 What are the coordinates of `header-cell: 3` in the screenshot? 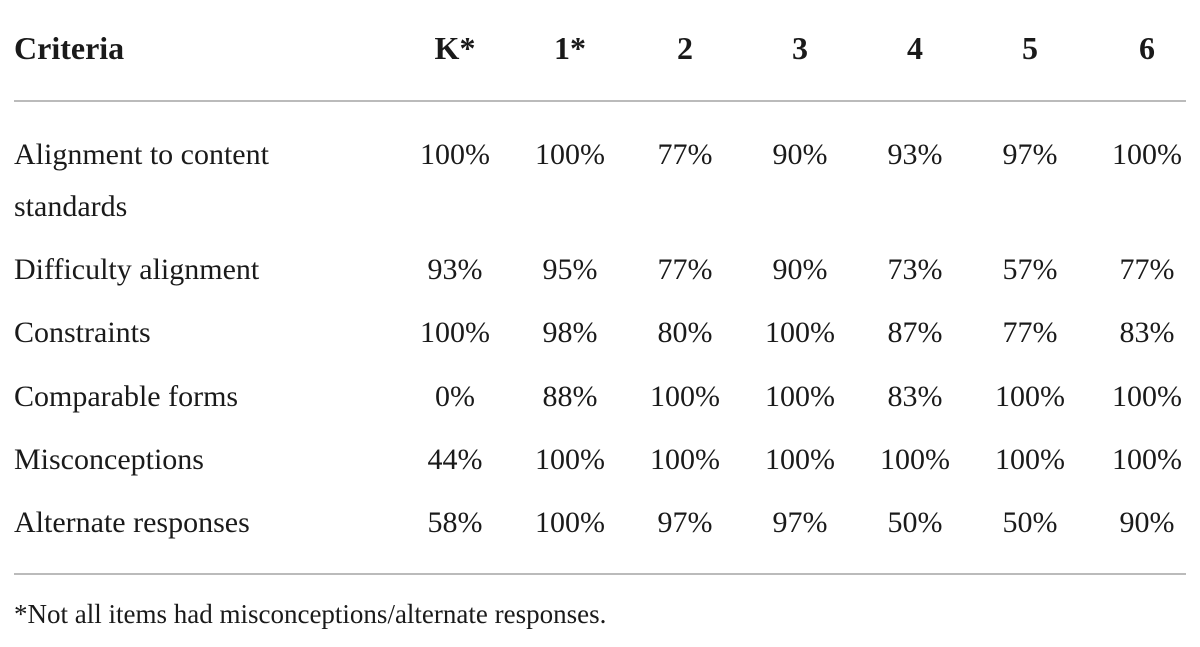 It's located at (800, 48).